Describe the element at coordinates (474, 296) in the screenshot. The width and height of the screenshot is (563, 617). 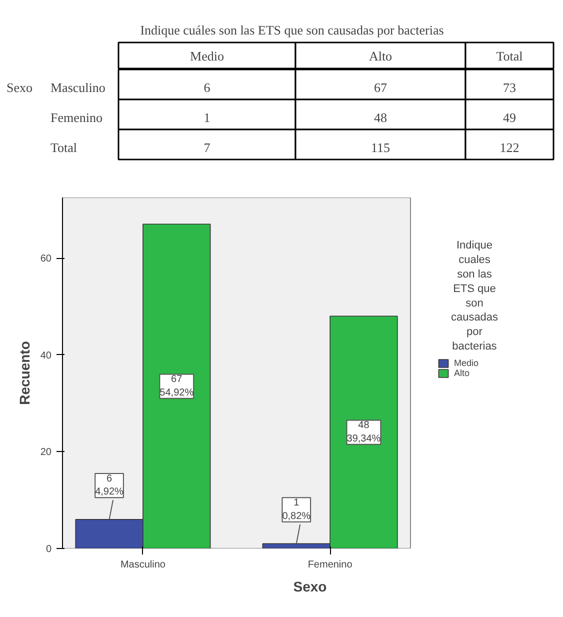
I see `legend-title: Indique cuales son las ETS que son causadas por bacterias` at that location.